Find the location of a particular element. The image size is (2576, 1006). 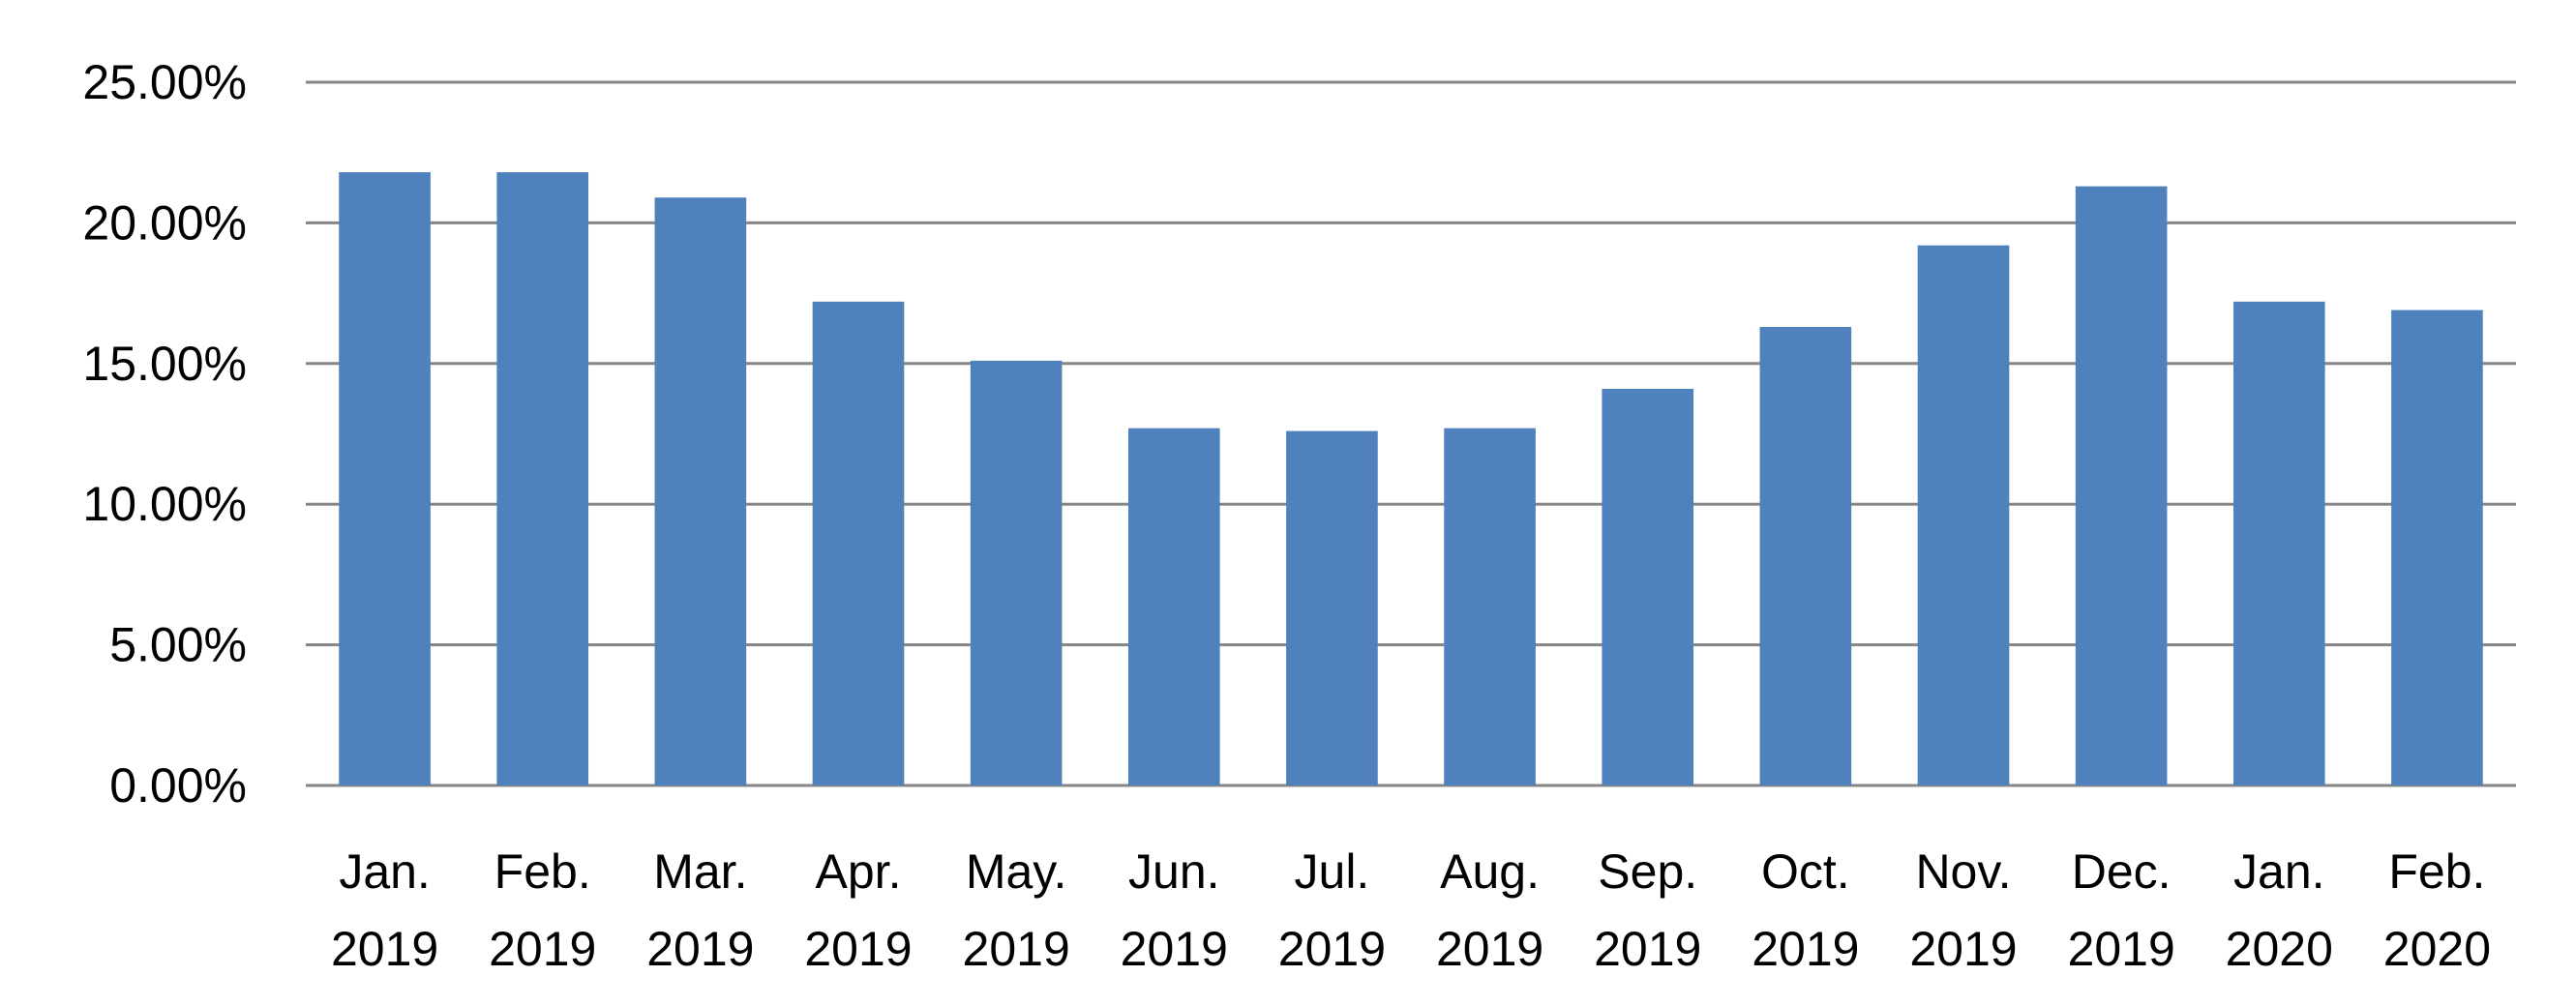

x-category-label: Jul. 2019 is located at coordinates (1332, 910).